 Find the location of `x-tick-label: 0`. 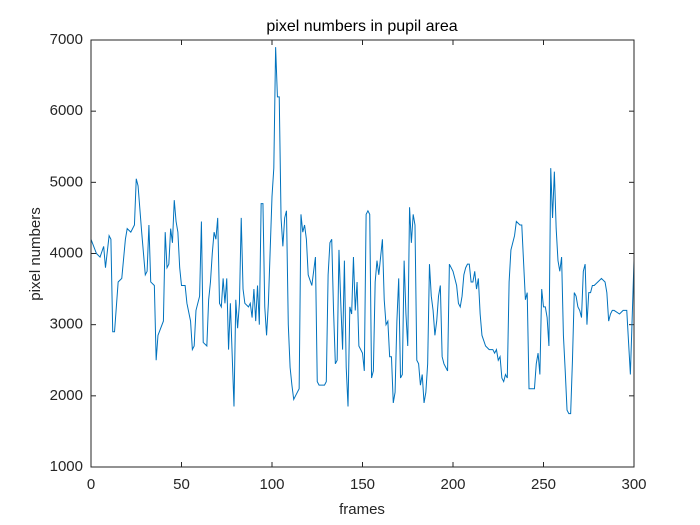

x-tick-label: 0 is located at coordinates (91, 484).